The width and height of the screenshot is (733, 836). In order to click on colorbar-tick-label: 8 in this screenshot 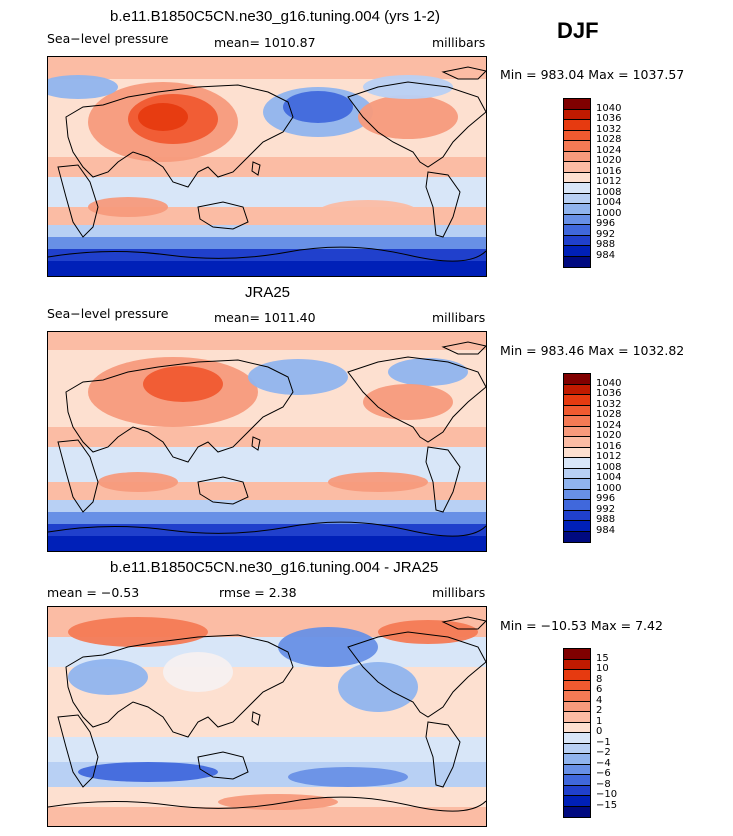, I will do `click(599, 679)`.